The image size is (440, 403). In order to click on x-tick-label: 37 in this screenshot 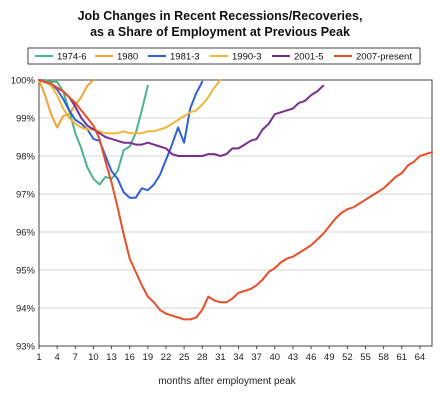, I will do `click(256, 357)`.